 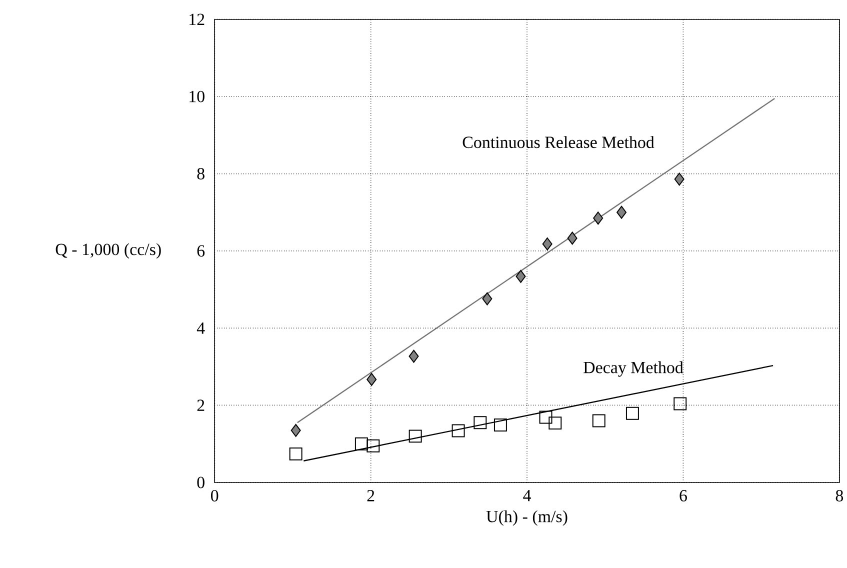 I want to click on x-tick-label: 6, so click(x=683, y=496).